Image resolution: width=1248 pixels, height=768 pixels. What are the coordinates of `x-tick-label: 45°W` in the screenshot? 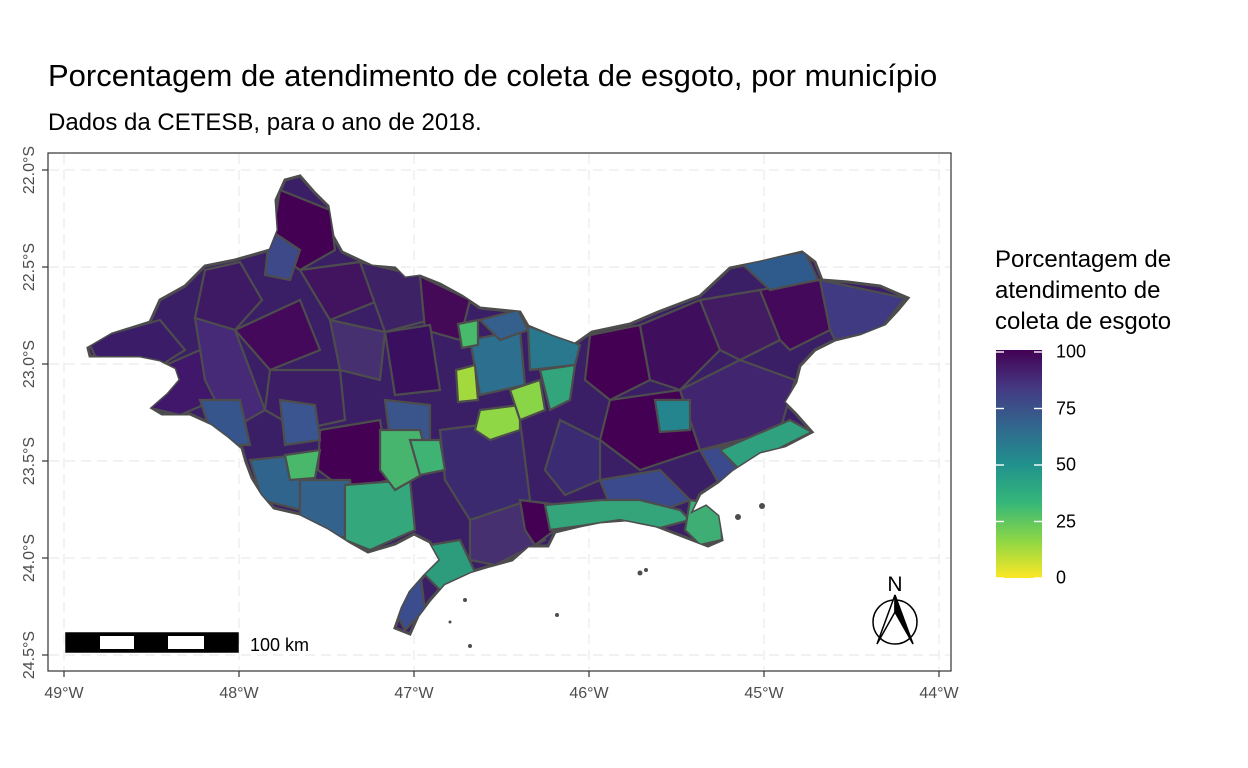 It's located at (764, 693).